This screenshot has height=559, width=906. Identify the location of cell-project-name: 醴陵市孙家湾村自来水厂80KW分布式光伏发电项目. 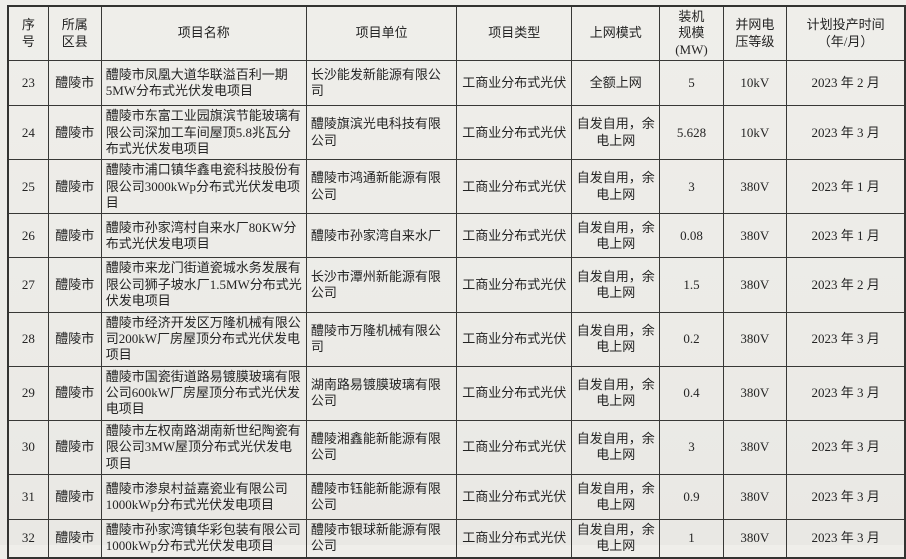
(203, 236).